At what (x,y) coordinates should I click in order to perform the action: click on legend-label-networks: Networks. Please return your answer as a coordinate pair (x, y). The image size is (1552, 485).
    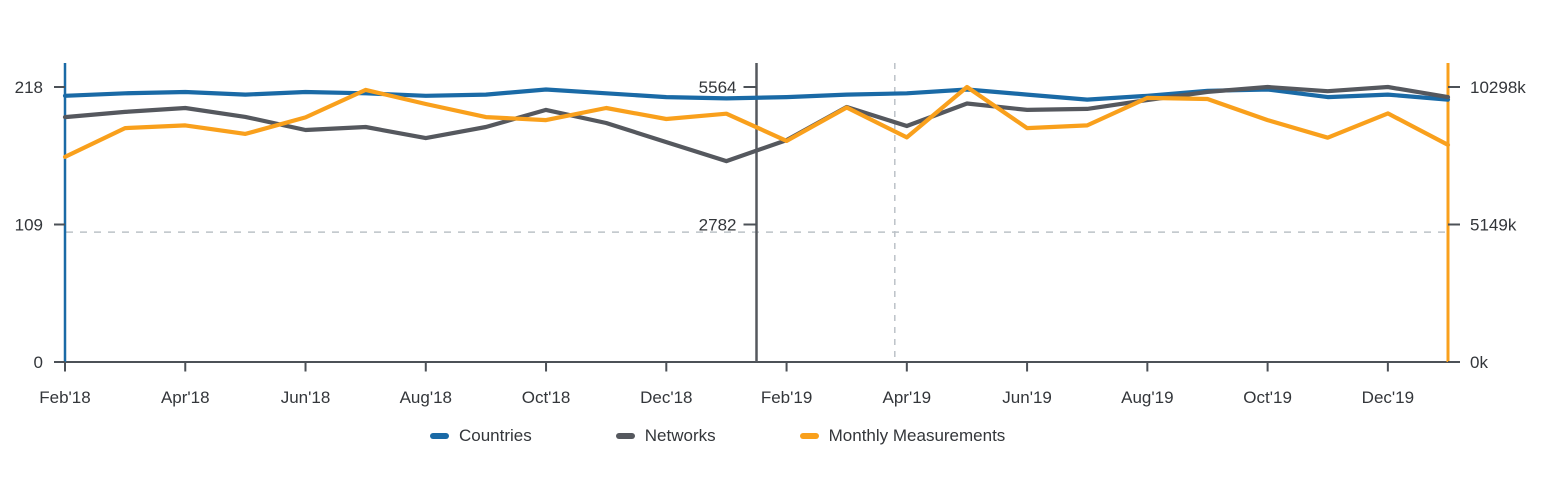
    Looking at the image, I should click on (680, 435).